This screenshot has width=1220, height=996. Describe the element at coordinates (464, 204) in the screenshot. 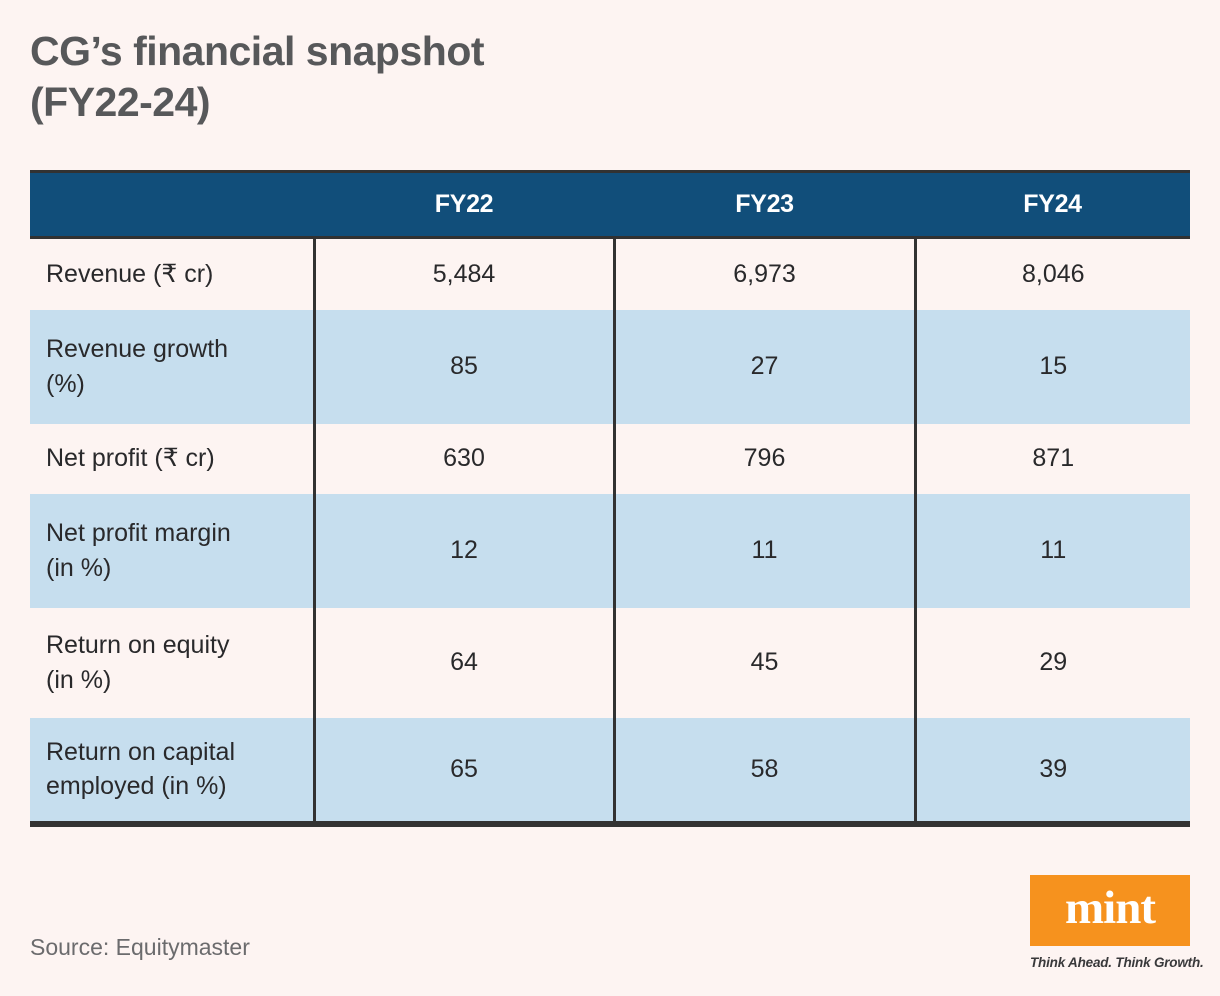

I see `header-cell-fy22: FY22` at that location.